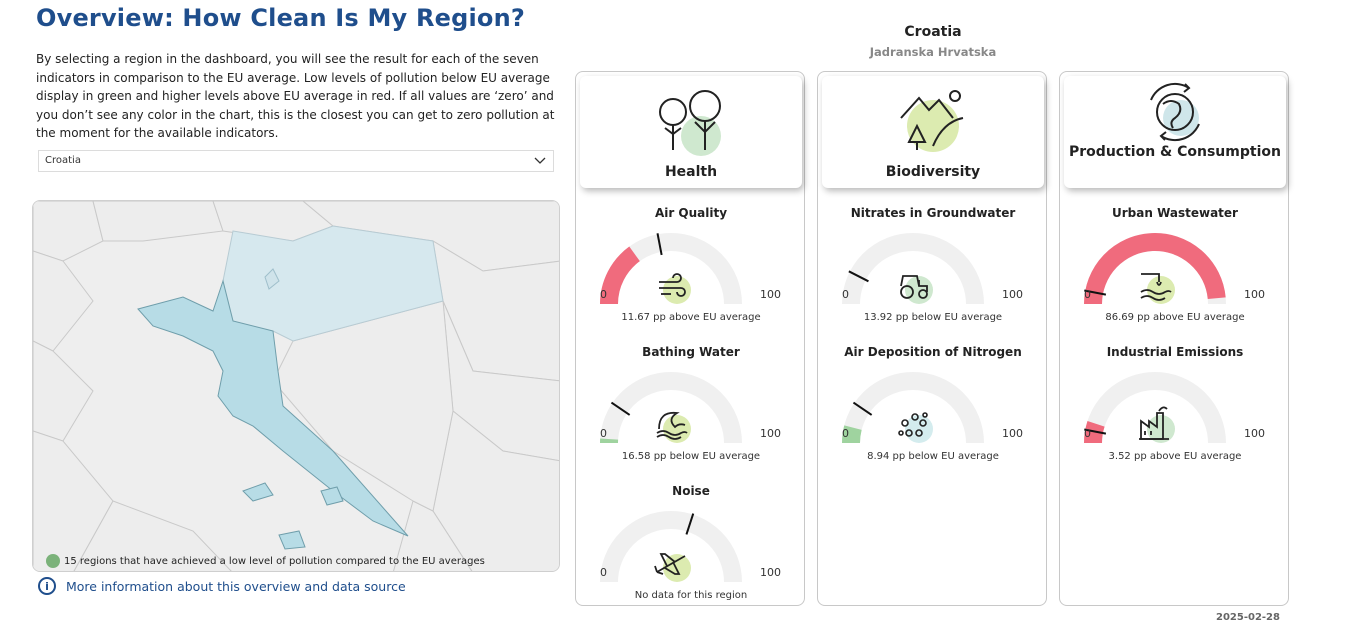 Image resolution: width=1352 pixels, height=636 pixels. What do you see at coordinates (1175, 352) in the screenshot?
I see `gauge-title: Industrial Emissions` at bounding box center [1175, 352].